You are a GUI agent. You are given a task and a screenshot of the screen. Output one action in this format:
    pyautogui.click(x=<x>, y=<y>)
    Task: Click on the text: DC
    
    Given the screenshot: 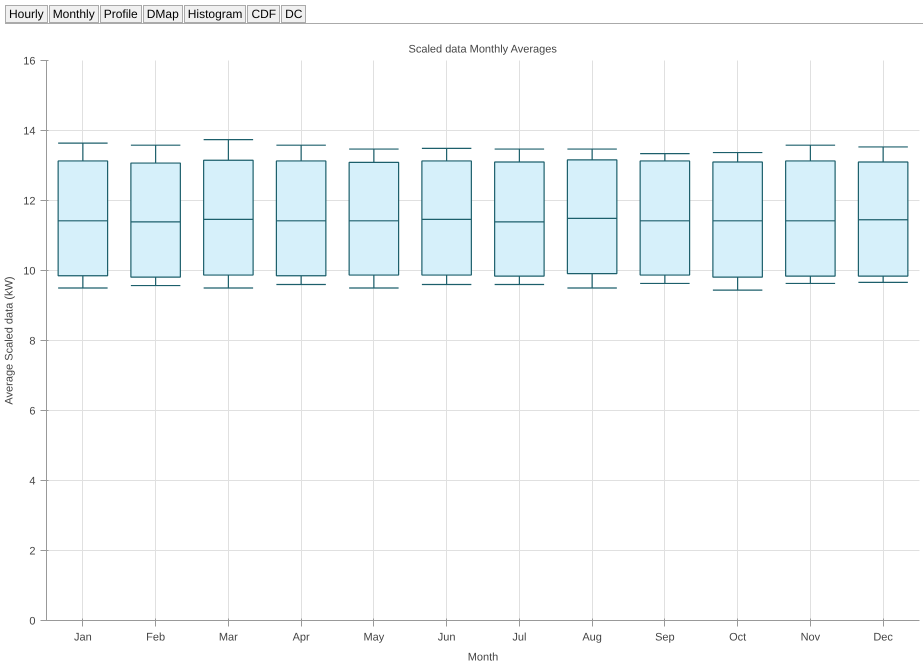 What is the action you would take?
    pyautogui.click(x=293, y=14)
    